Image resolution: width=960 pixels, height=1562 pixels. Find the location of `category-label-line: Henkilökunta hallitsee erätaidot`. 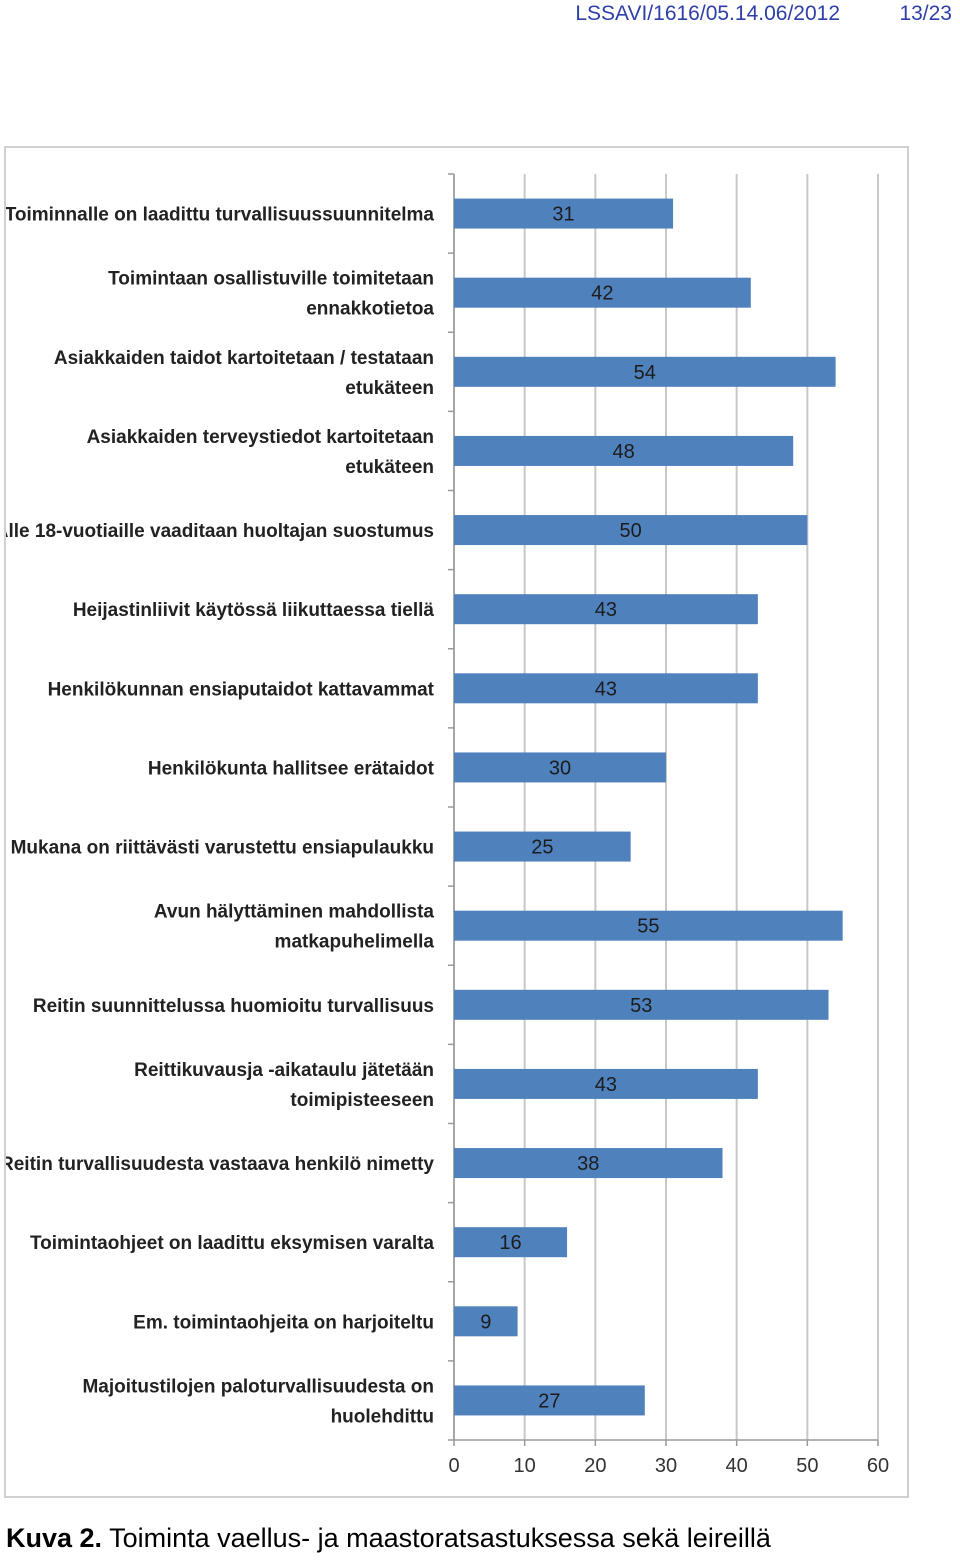

category-label-line: Henkilökunta hallitsee erätaidot is located at coordinates (291, 768).